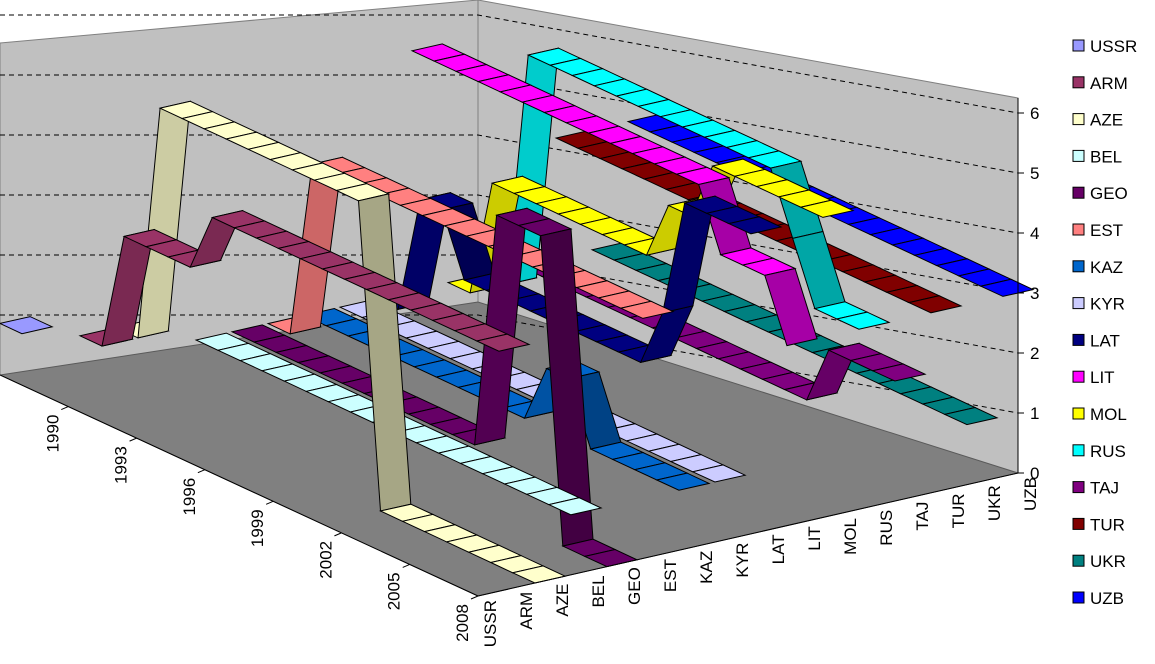 The height and width of the screenshot is (664, 1155). Describe the element at coordinates (1108, 561) in the screenshot. I see `legend-label: UKR` at that location.